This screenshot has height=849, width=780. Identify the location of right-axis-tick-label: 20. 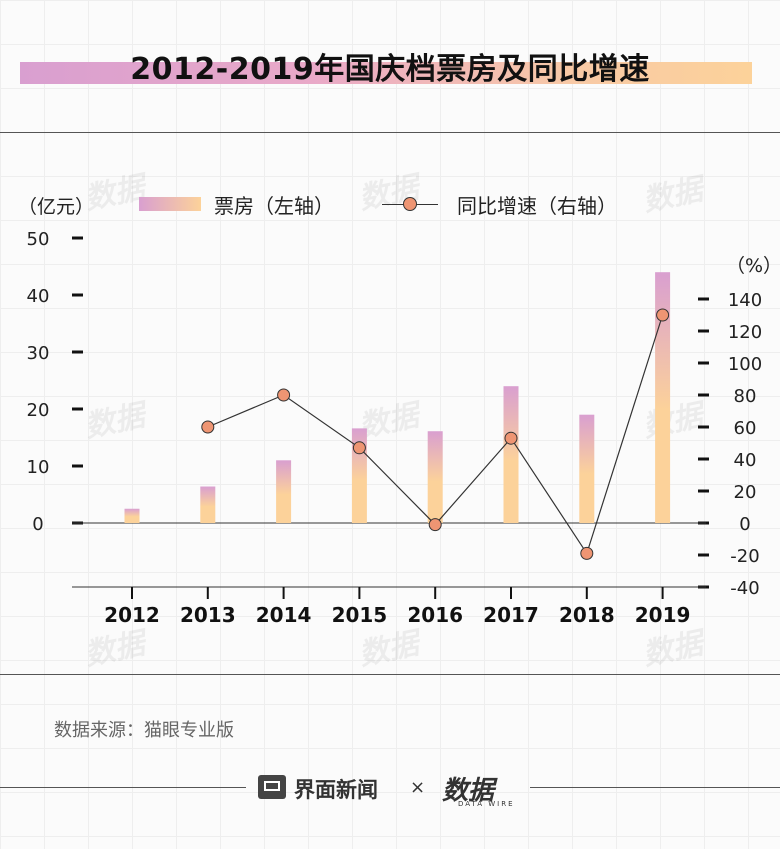
(745, 492).